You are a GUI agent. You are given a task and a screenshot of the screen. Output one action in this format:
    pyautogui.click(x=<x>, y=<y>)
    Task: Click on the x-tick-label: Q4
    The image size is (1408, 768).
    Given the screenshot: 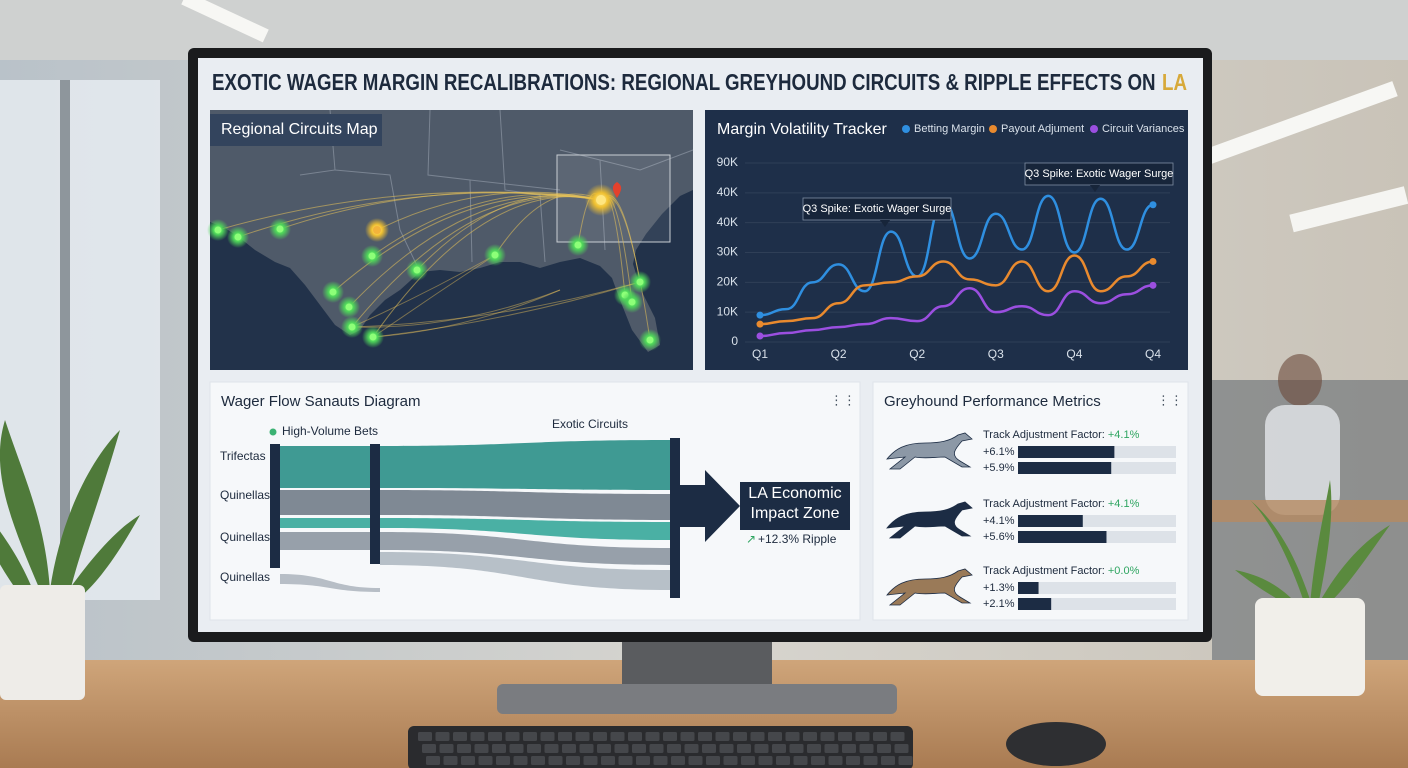 What is the action you would take?
    pyautogui.click(x=1074, y=354)
    